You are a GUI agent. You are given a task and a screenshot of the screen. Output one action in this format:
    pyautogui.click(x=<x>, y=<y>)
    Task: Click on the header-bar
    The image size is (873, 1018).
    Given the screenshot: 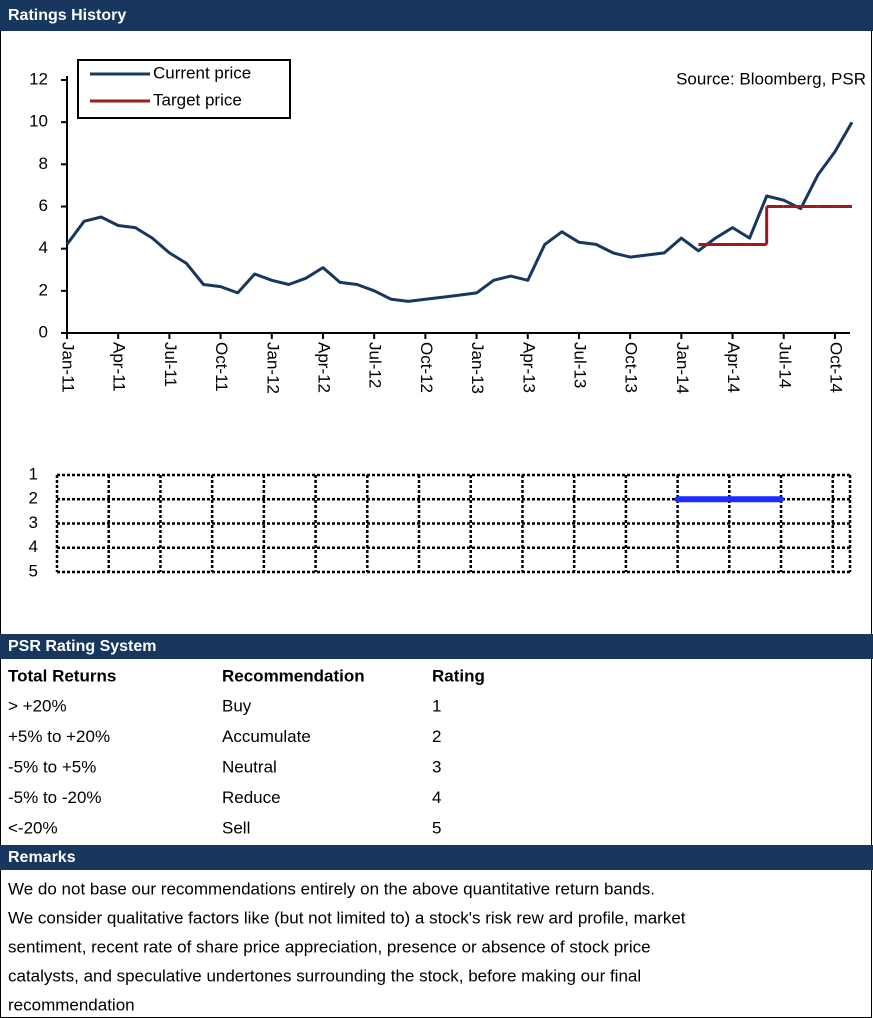 What is the action you would take?
    pyautogui.click(x=436, y=15)
    